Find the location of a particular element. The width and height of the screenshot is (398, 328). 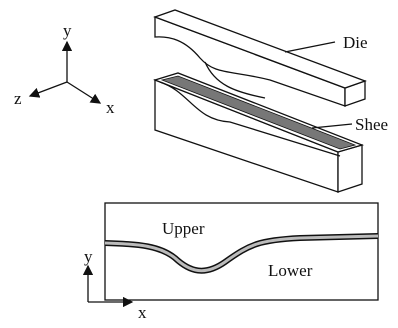

label: Shee is located at coordinates (371, 124).